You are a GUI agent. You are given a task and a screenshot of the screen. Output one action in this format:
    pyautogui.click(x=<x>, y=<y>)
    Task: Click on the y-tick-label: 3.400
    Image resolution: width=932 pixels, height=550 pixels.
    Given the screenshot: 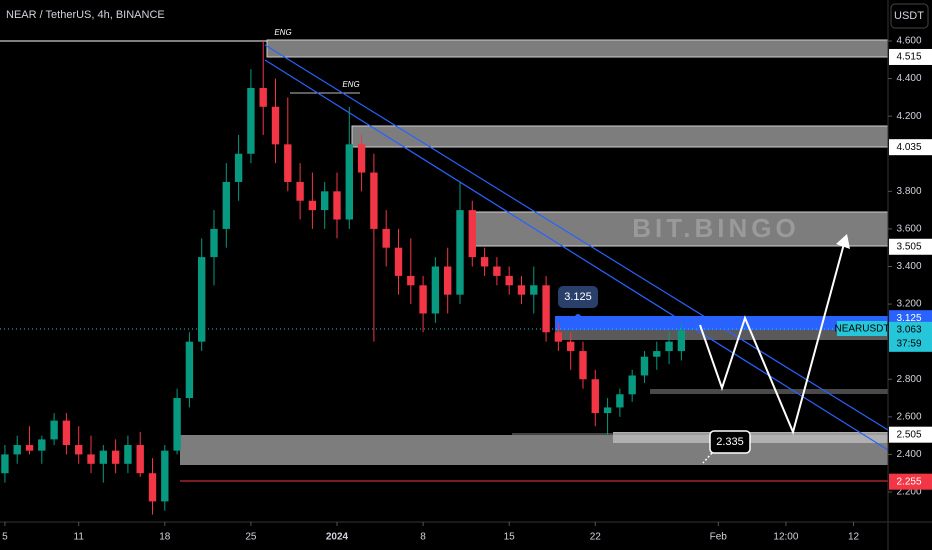 What is the action you would take?
    pyautogui.click(x=908, y=266)
    